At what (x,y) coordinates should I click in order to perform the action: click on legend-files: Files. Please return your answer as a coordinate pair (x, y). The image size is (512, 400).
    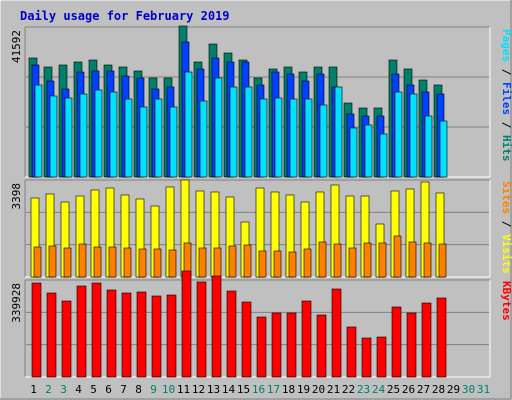
    Looking at the image, I should click on (506, 98).